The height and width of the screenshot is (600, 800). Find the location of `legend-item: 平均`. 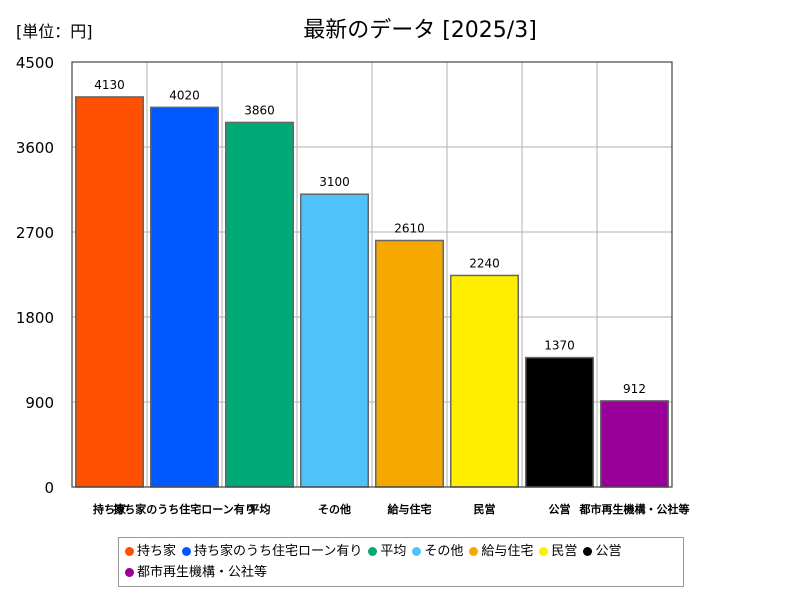

legend-item: 平均 is located at coordinates (387, 551).